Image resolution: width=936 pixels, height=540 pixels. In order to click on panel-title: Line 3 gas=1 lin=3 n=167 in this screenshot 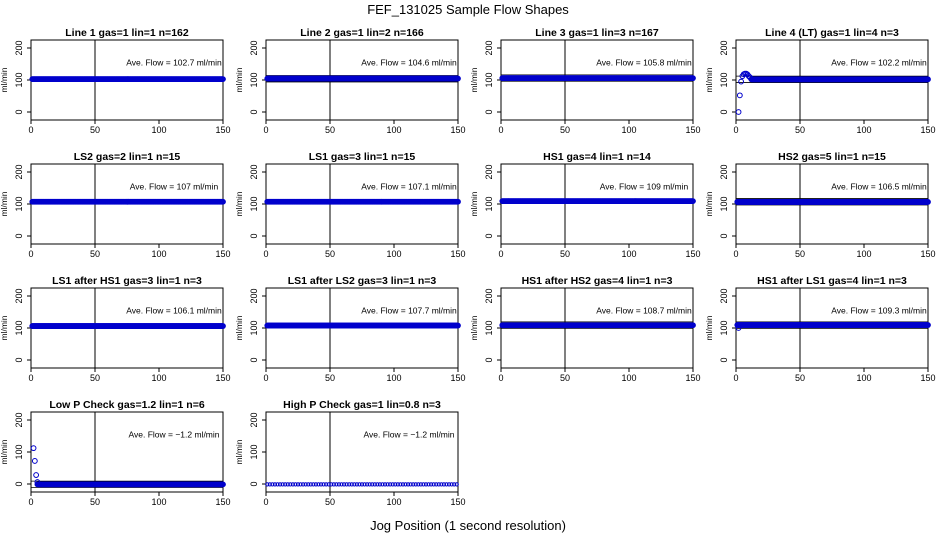, I will do `click(597, 33)`.